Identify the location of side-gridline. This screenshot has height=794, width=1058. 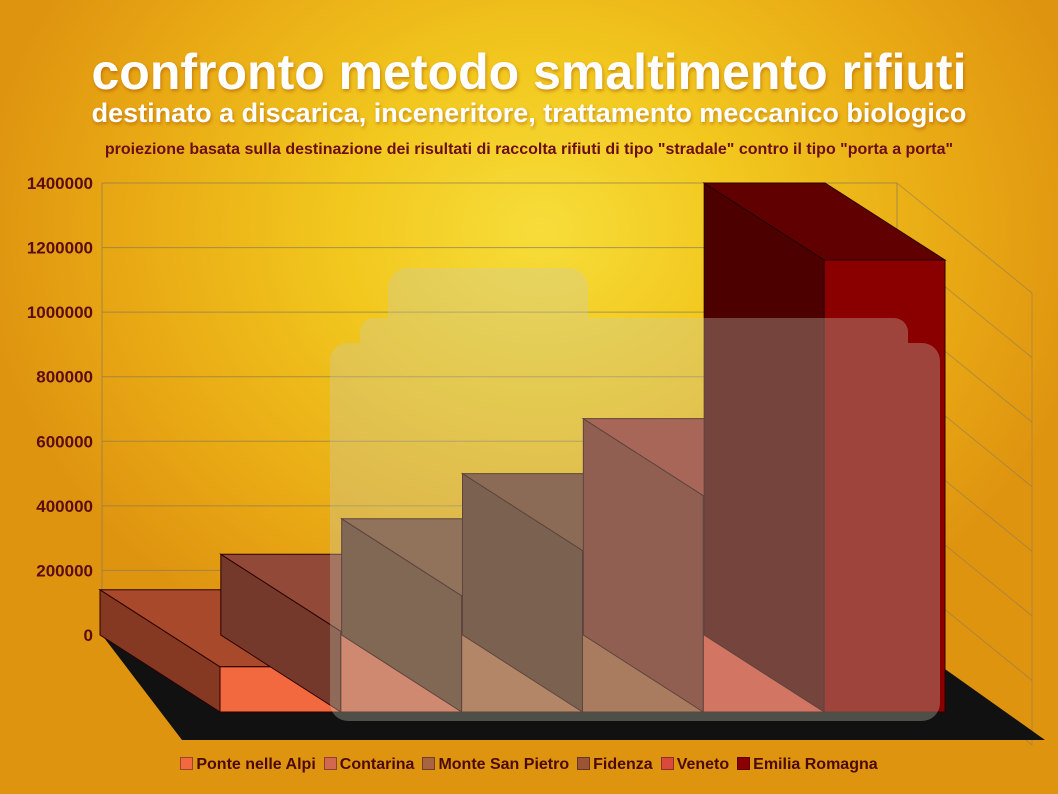
(964, 238).